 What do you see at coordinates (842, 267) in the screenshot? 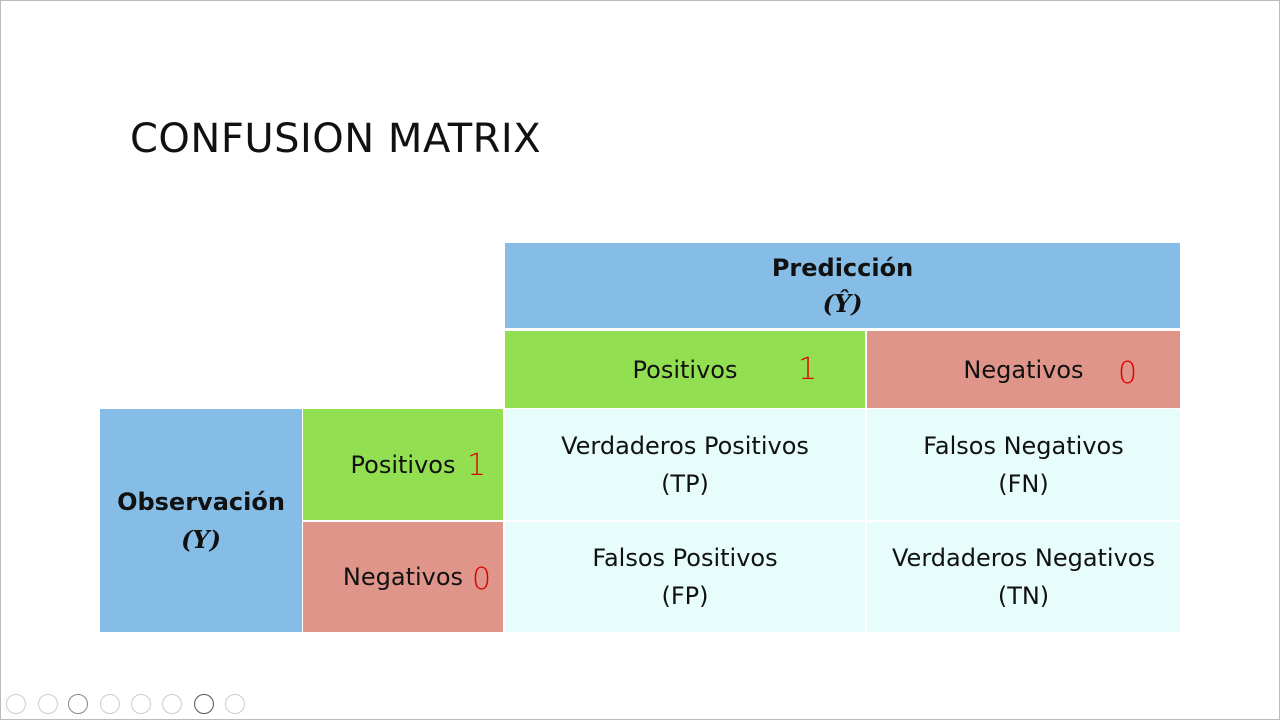
I see `prediction-label: Predicción` at bounding box center [842, 267].